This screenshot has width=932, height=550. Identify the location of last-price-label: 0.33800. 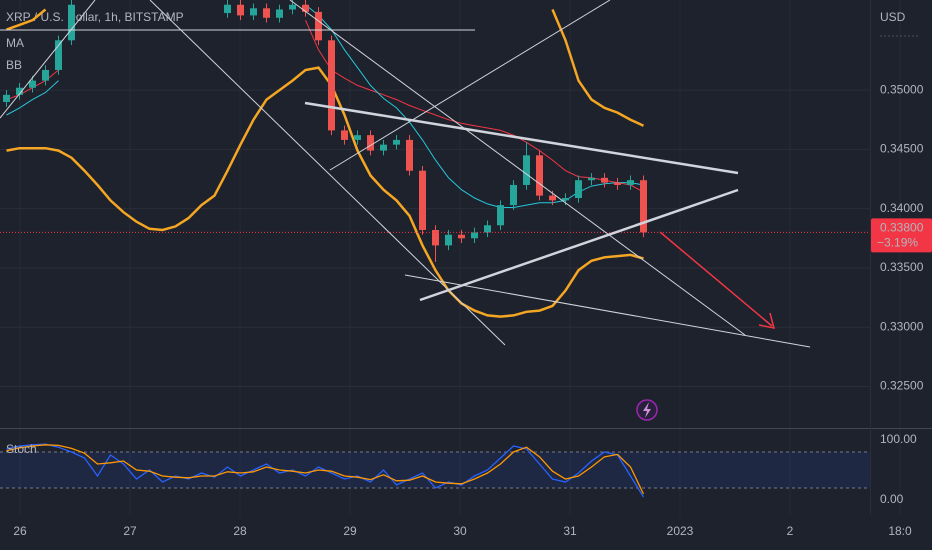
(902, 228).